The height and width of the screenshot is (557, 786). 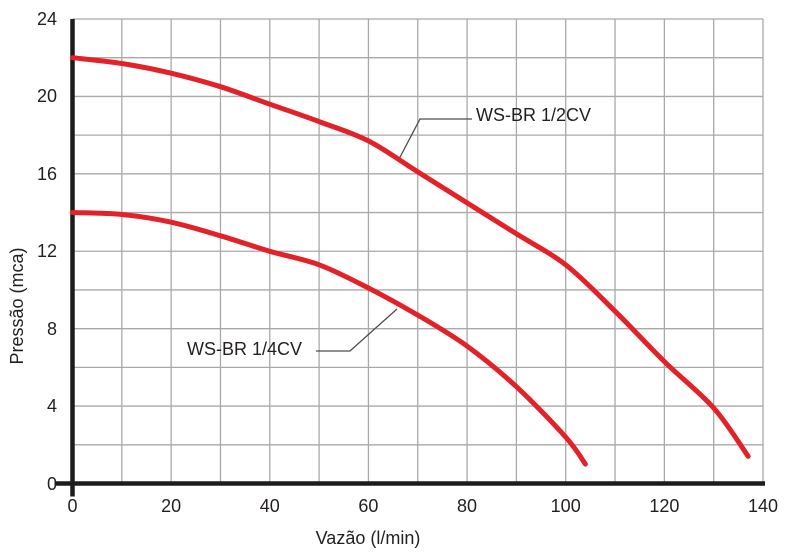 What do you see at coordinates (46, 19) in the screenshot?
I see `y-tick-label: 24` at bounding box center [46, 19].